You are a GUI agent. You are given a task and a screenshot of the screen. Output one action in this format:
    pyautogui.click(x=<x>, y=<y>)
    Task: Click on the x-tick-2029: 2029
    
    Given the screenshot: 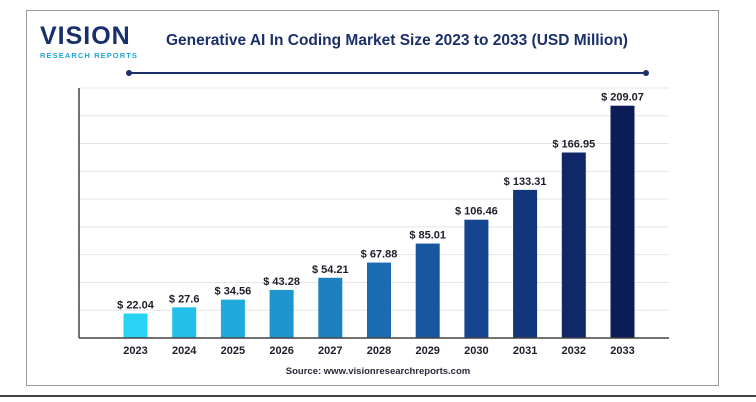 What is the action you would take?
    pyautogui.click(x=427, y=351)
    